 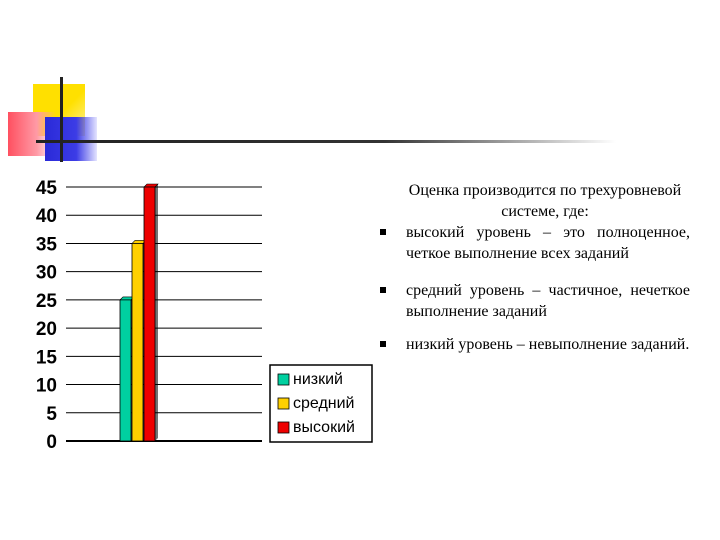 What do you see at coordinates (46, 216) in the screenshot?
I see `y-tick-label: 40` at bounding box center [46, 216].